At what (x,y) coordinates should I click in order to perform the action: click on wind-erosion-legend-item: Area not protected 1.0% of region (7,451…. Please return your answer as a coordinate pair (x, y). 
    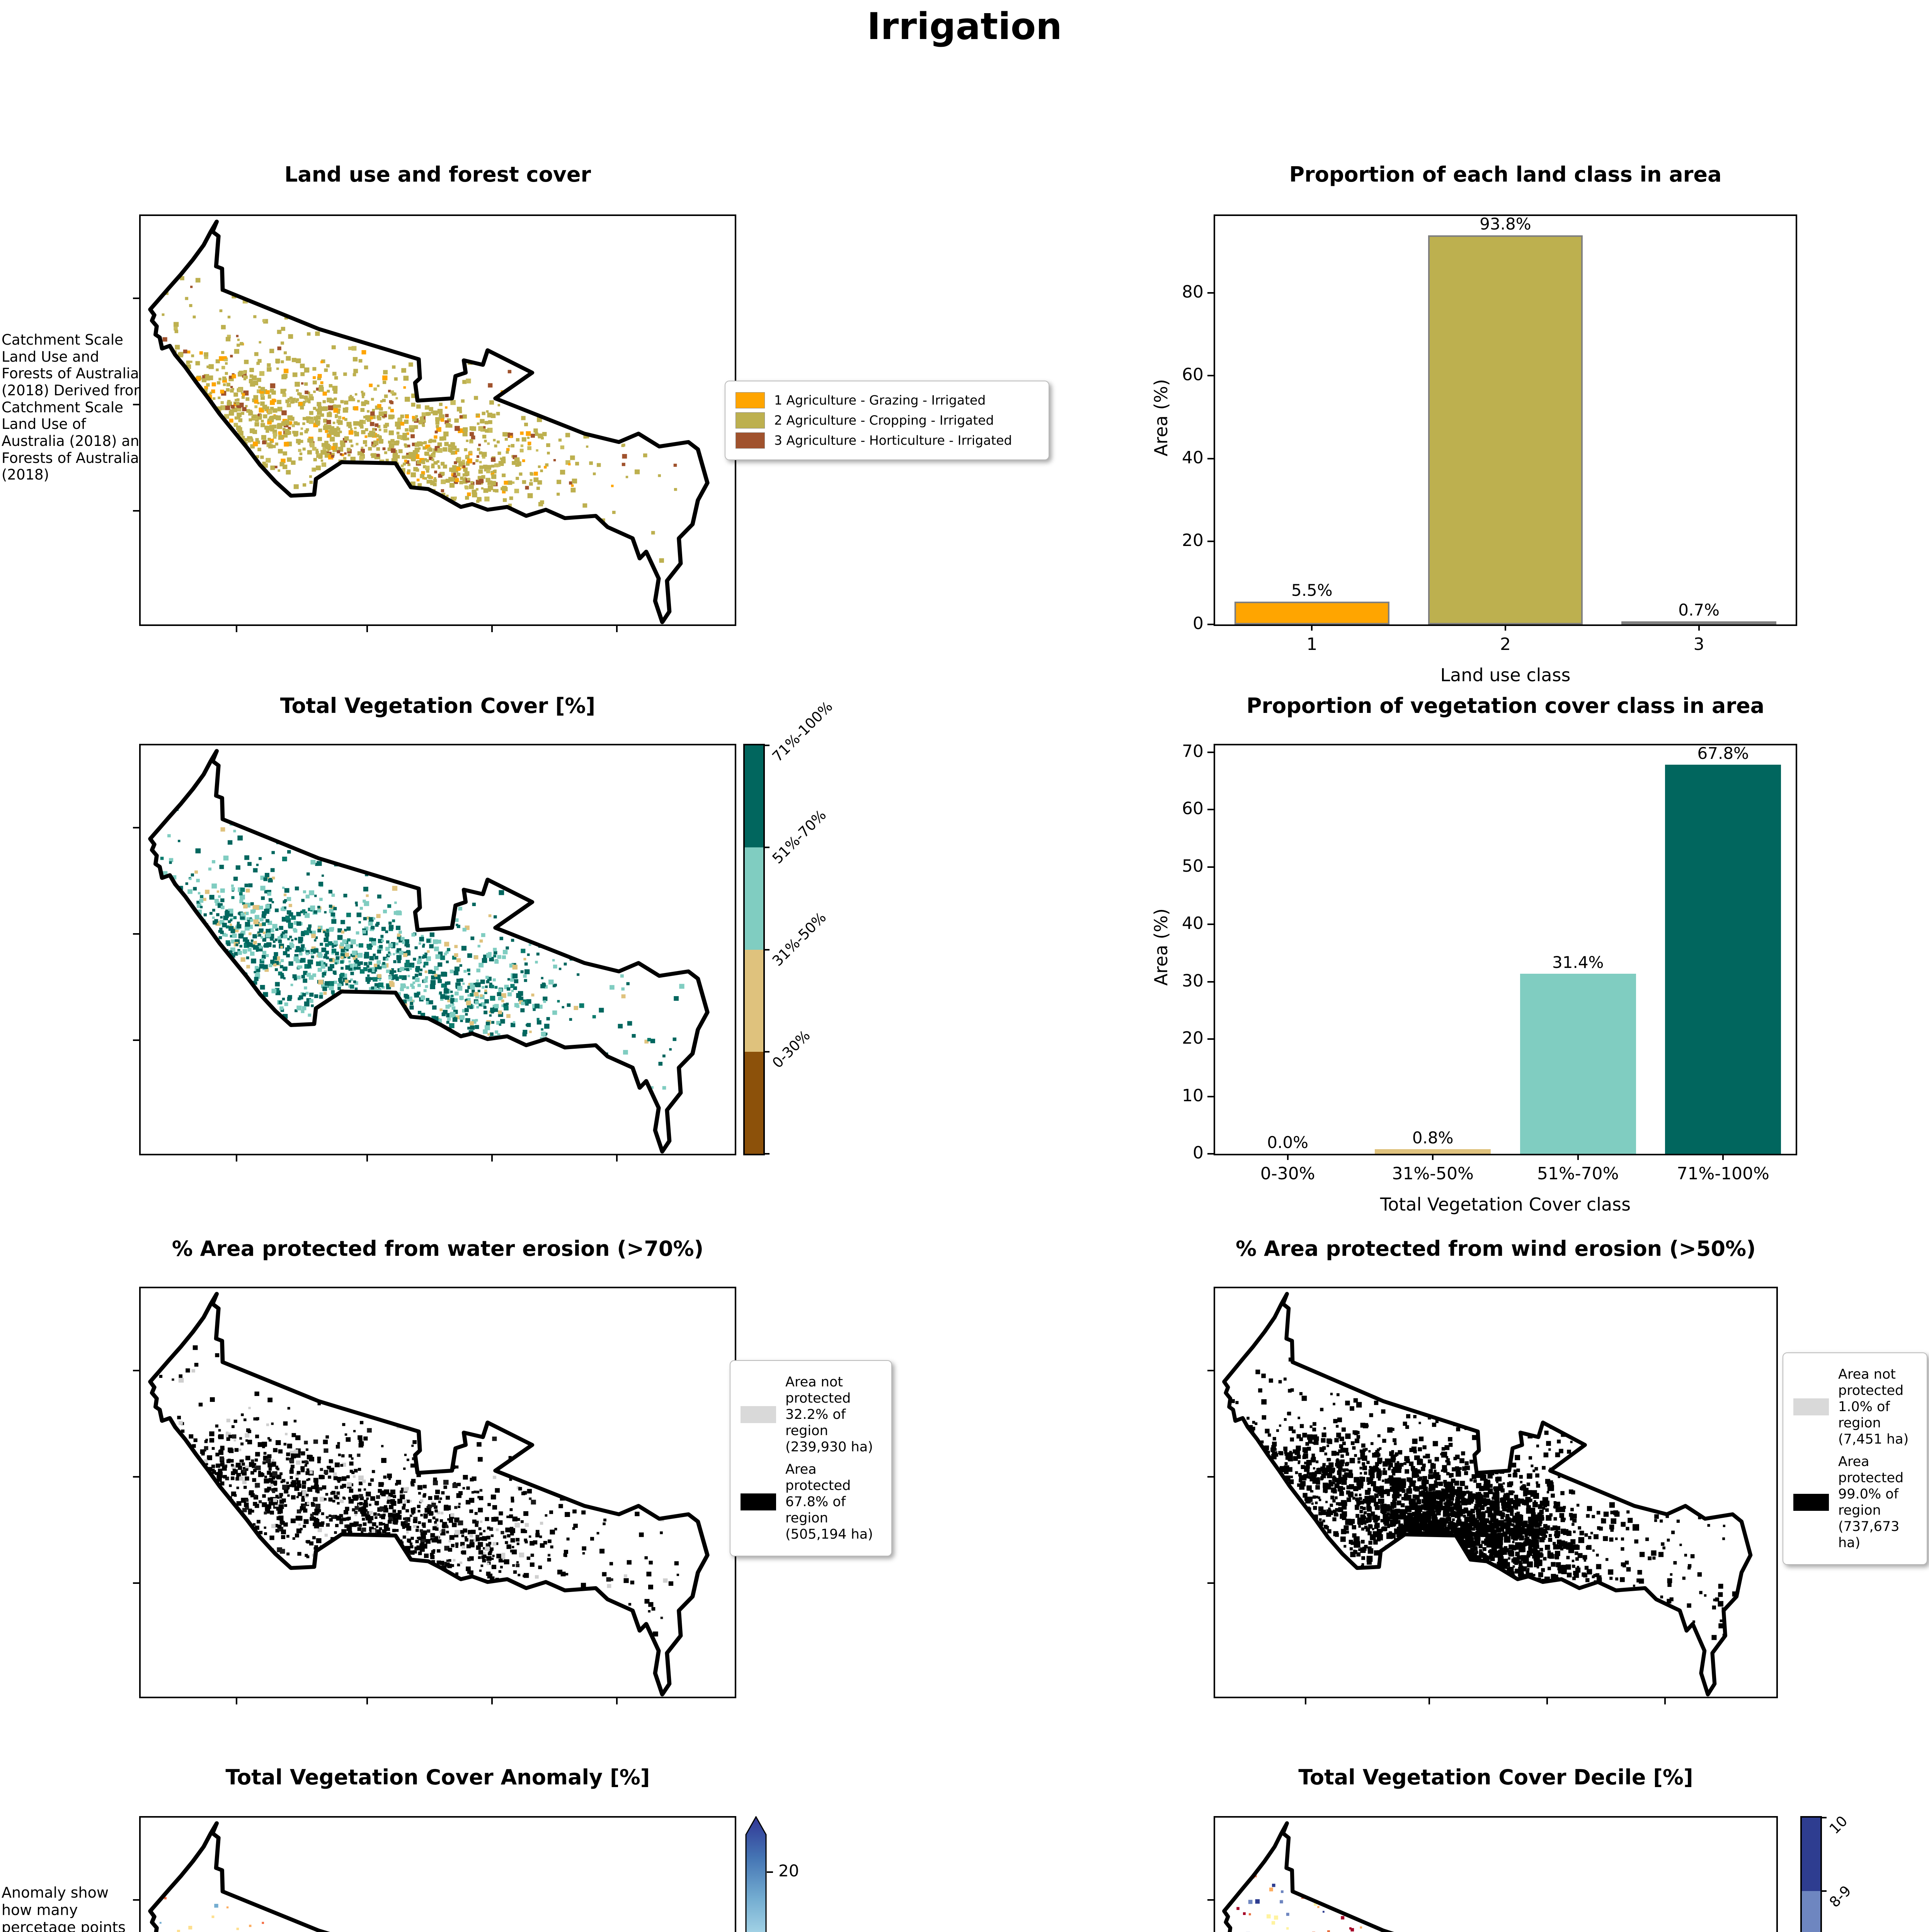
    Looking at the image, I should click on (1855, 1406).